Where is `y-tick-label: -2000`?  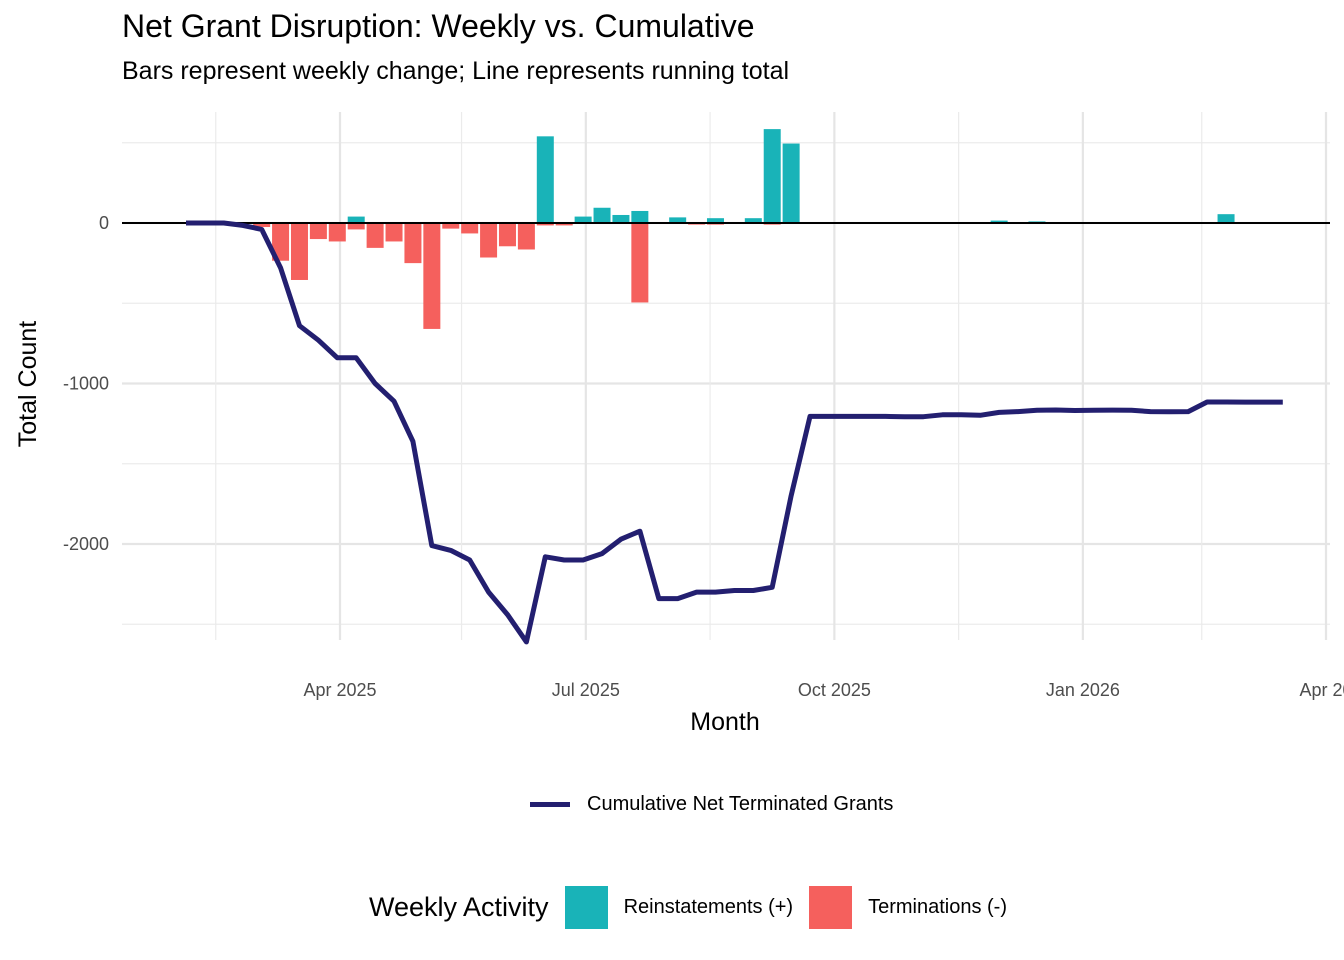 y-tick-label: -2000 is located at coordinates (86, 544).